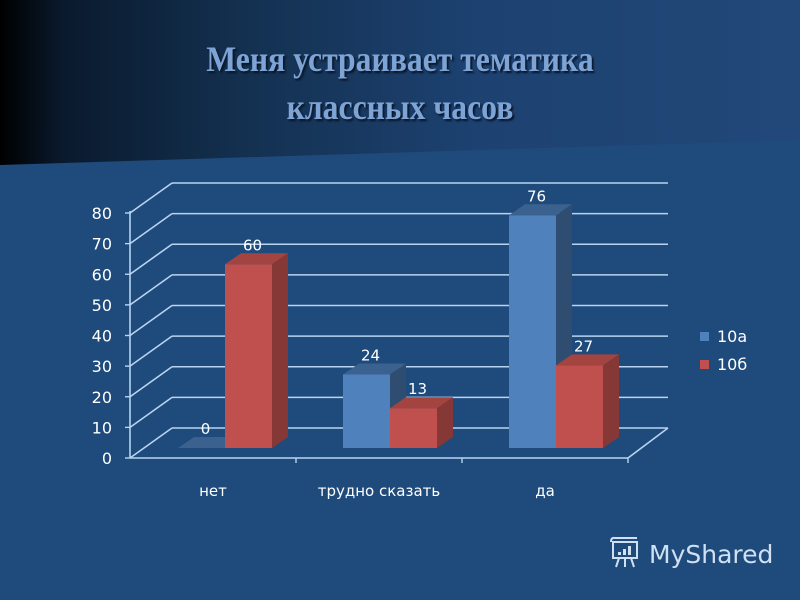 The image size is (800, 600). What do you see at coordinates (625, 554) in the screenshot?
I see `presentation-board-icon` at bounding box center [625, 554].